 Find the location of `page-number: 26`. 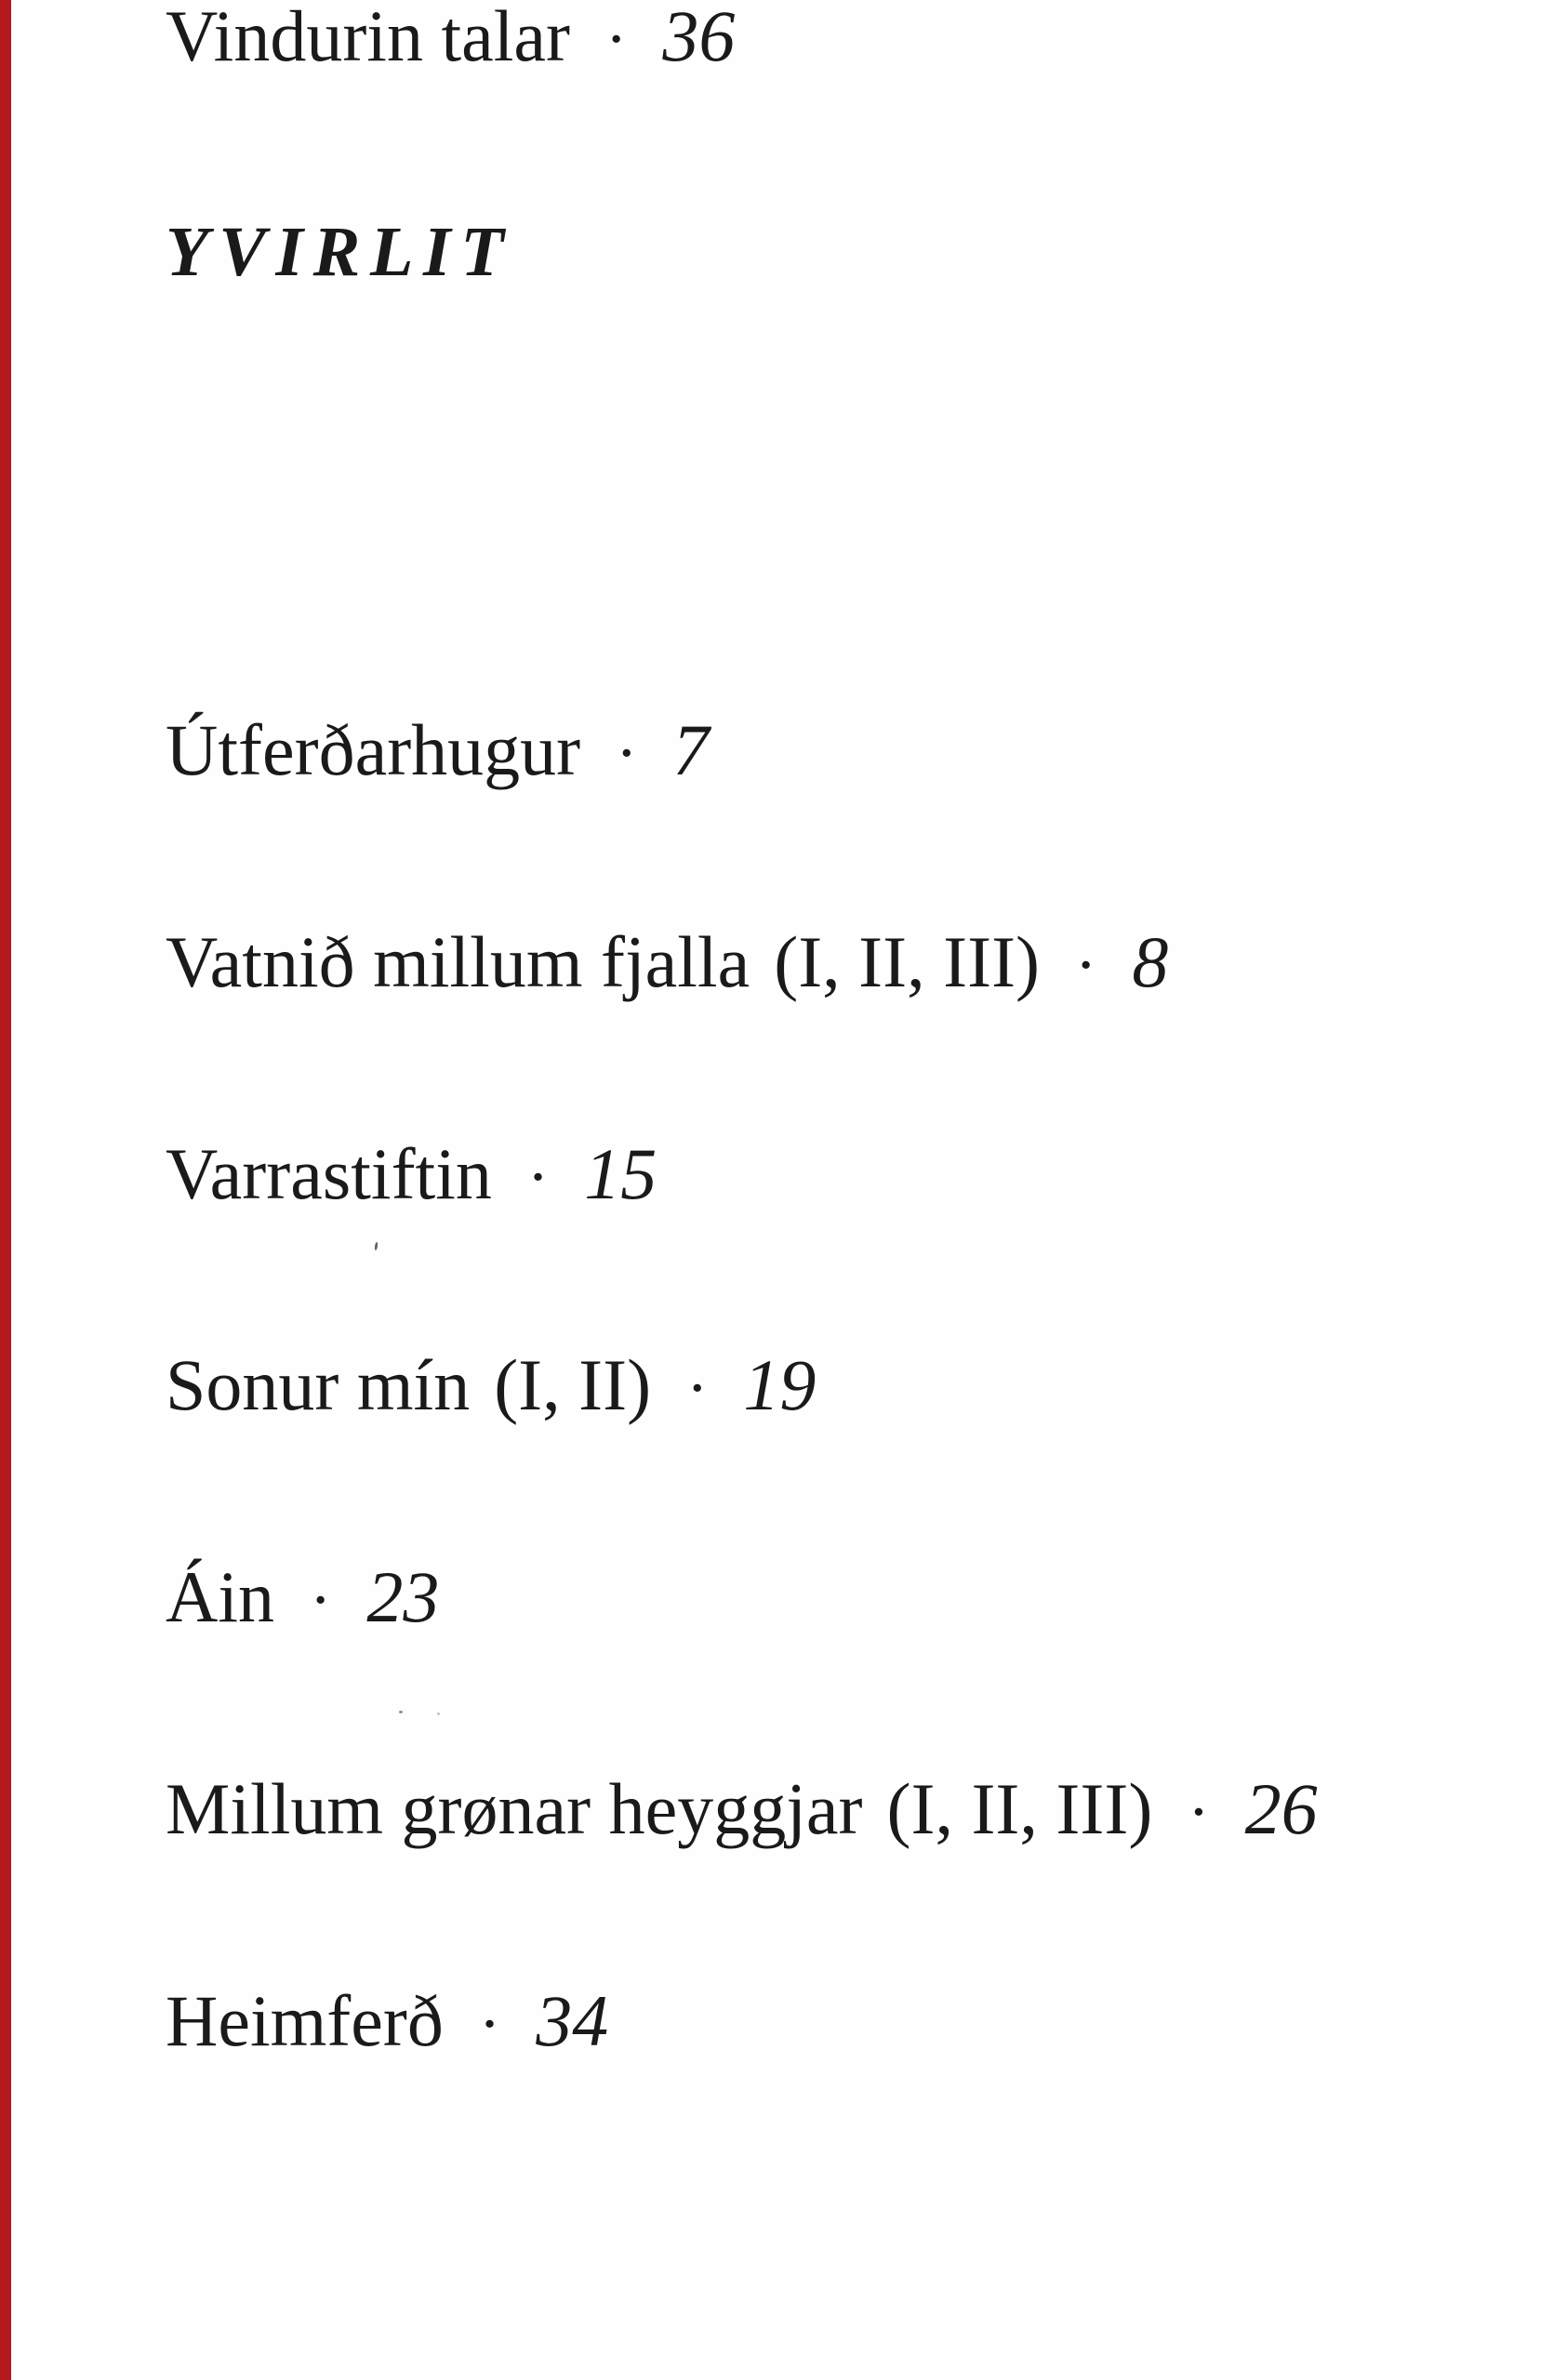

page-number: 26 is located at coordinates (1281, 1808).